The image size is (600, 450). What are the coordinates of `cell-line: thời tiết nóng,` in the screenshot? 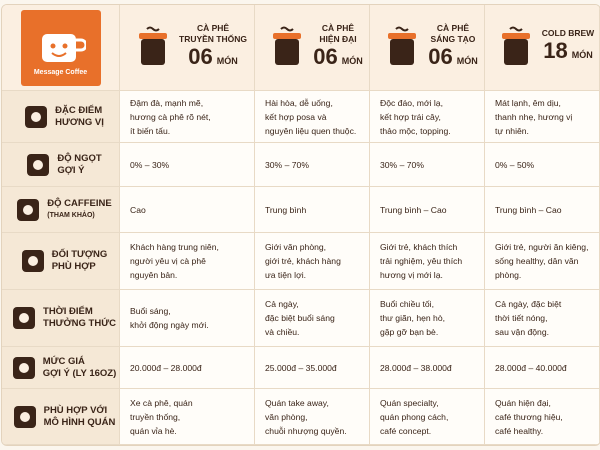 It's located at (521, 318).